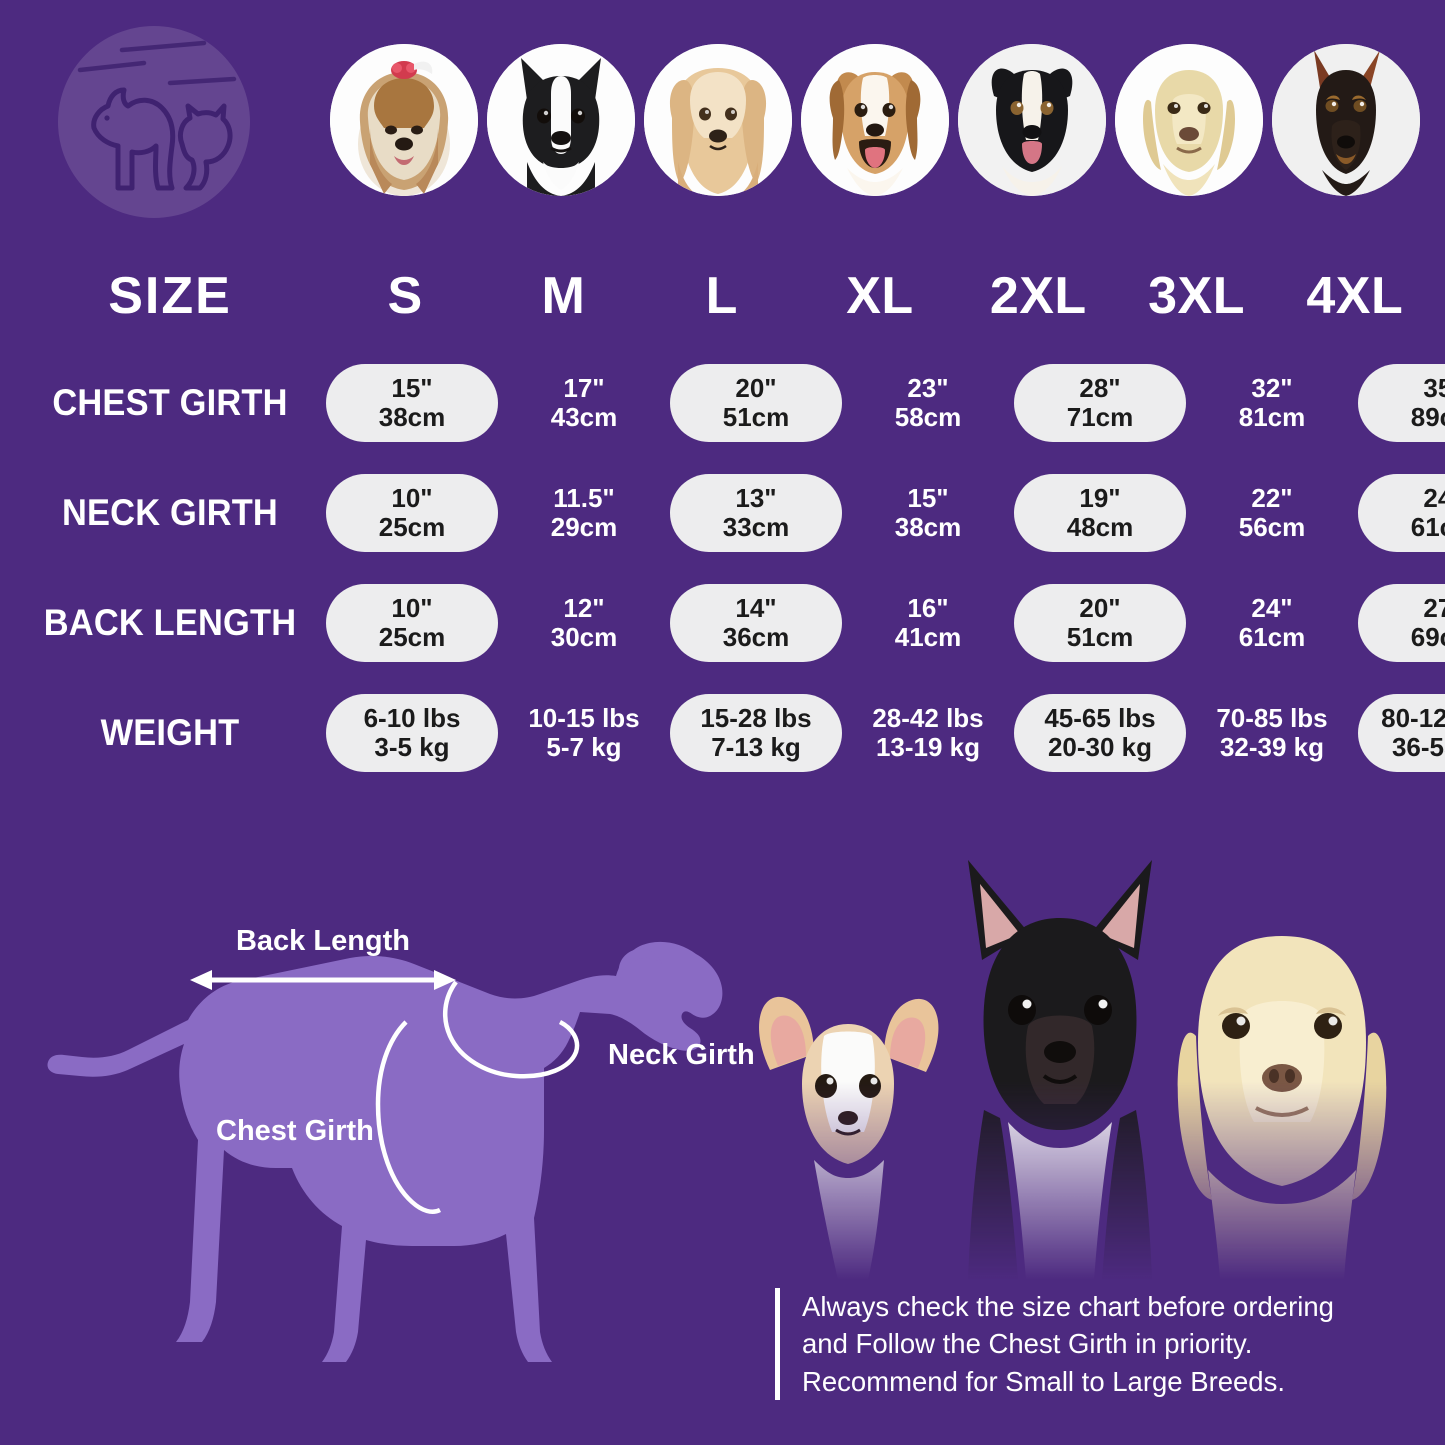 The width and height of the screenshot is (1445, 1445). I want to click on row-label: CHEST GIRTH, so click(170, 402).